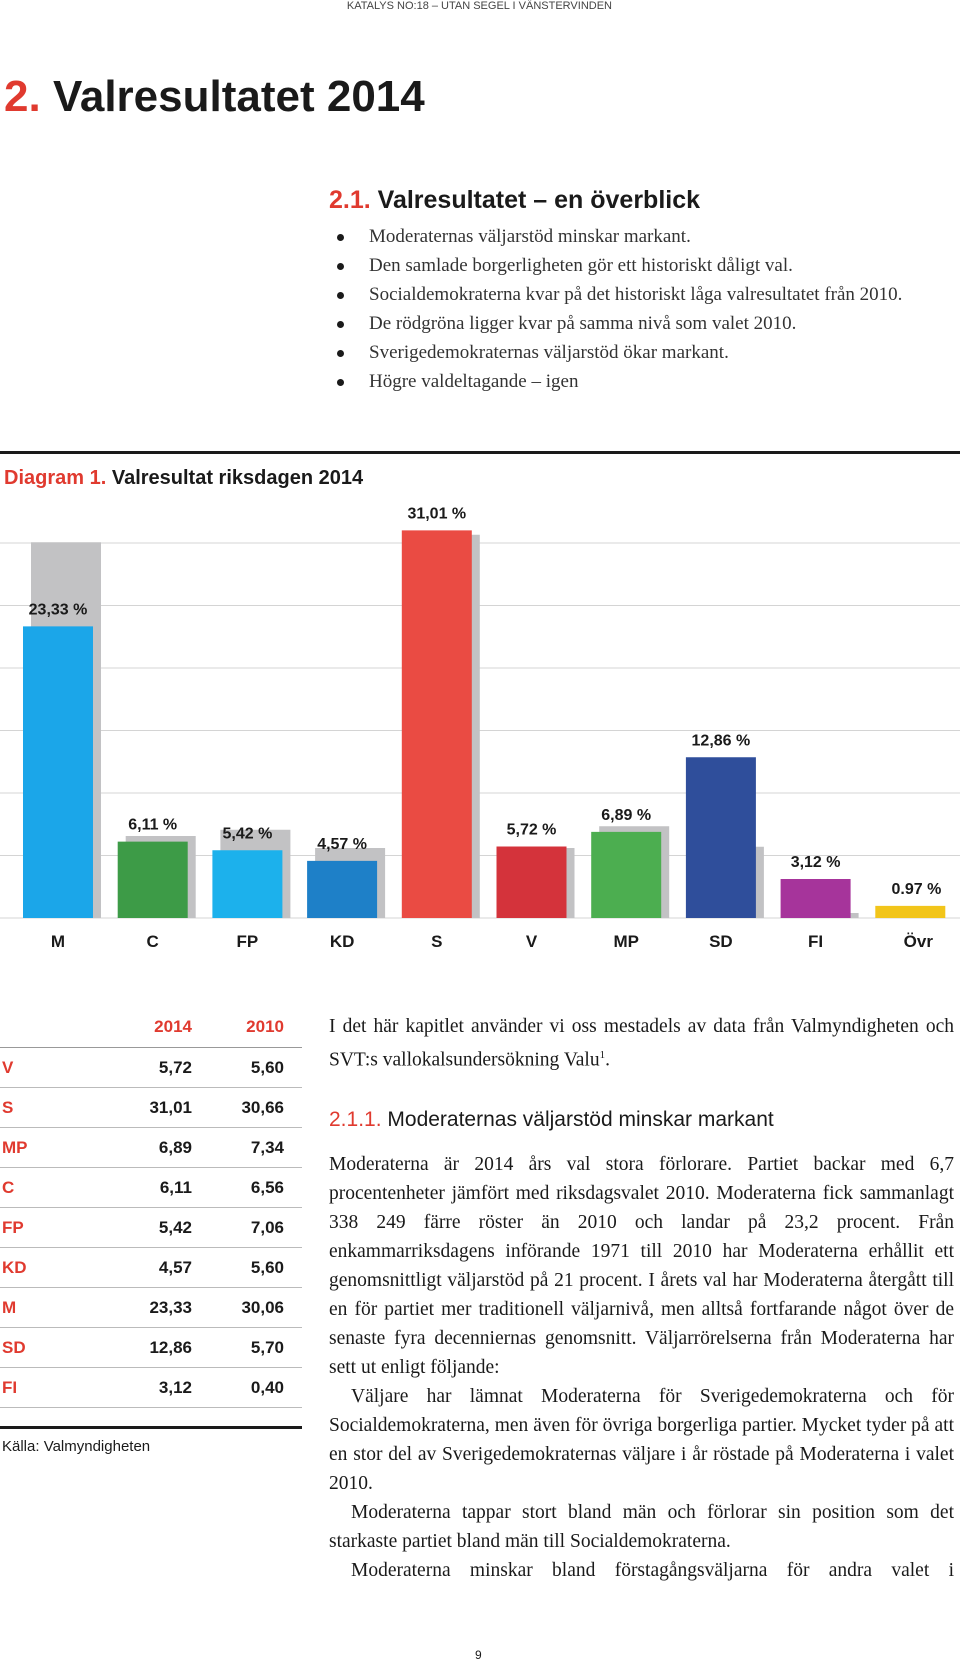 This screenshot has height=1669, width=960. Describe the element at coordinates (267, 1147) in the screenshot. I see `table-cell: 7,34` at that location.